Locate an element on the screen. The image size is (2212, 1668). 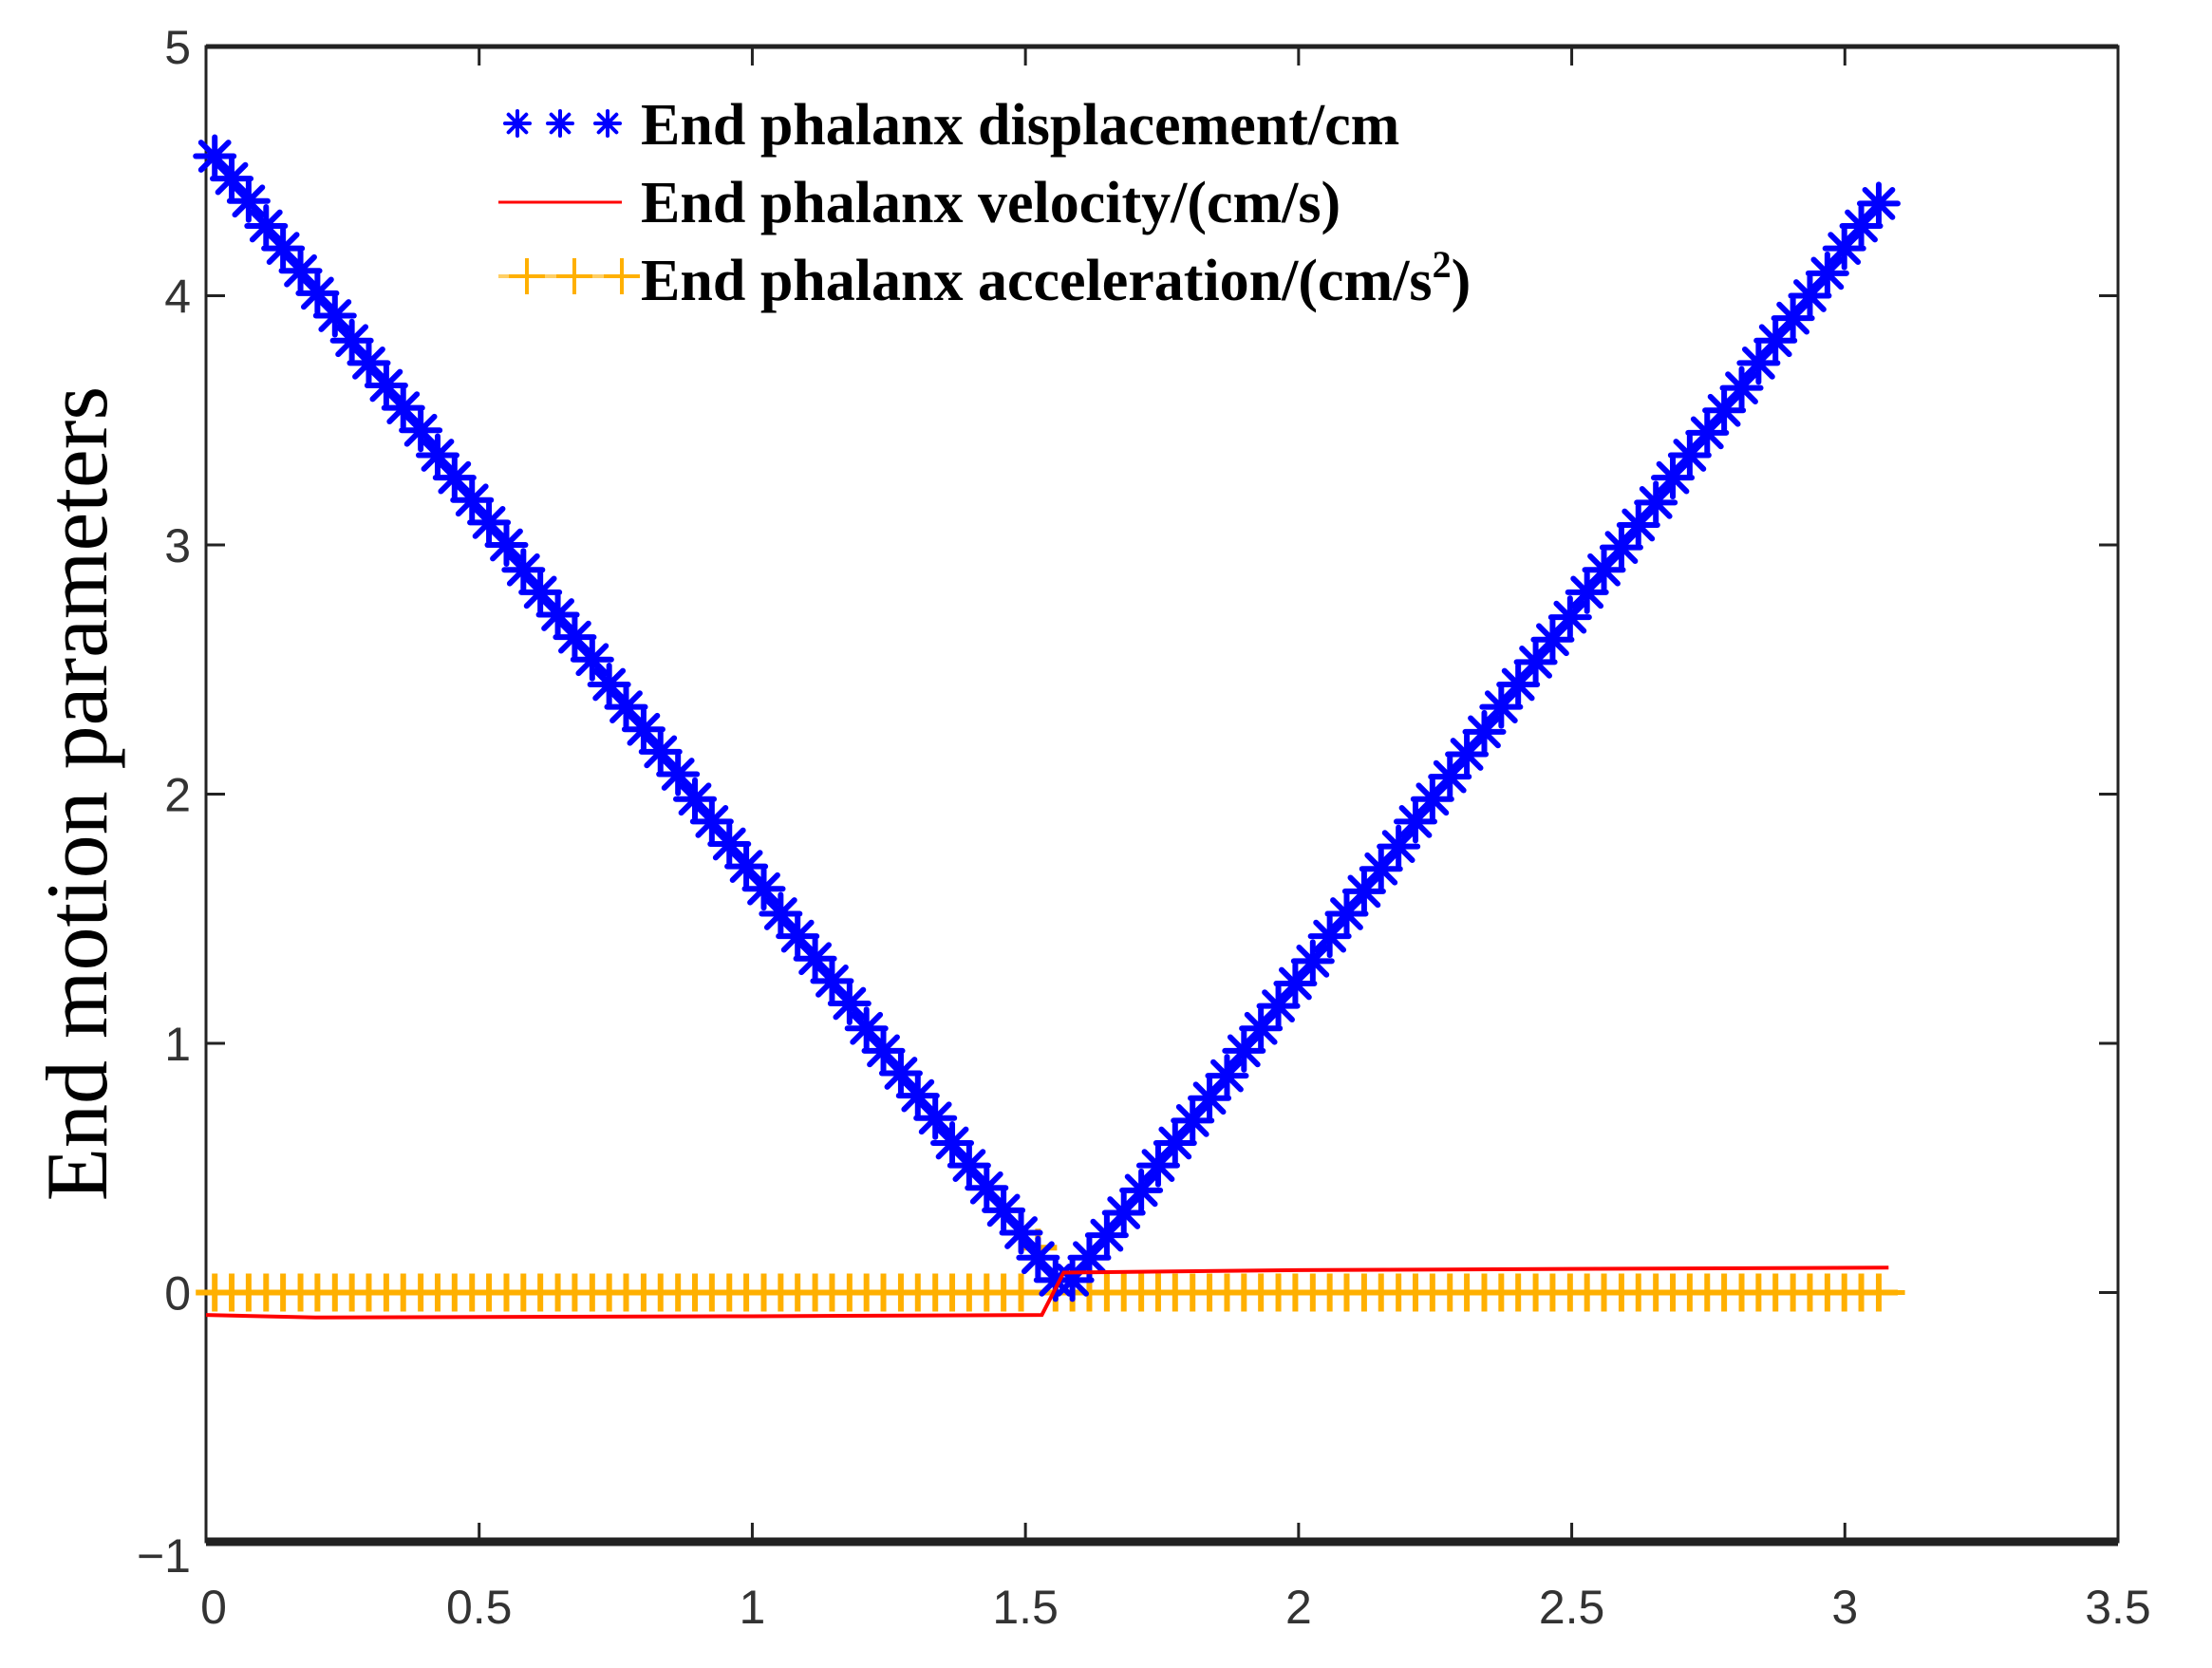
y-tick-label: 0 is located at coordinates (177, 1294).